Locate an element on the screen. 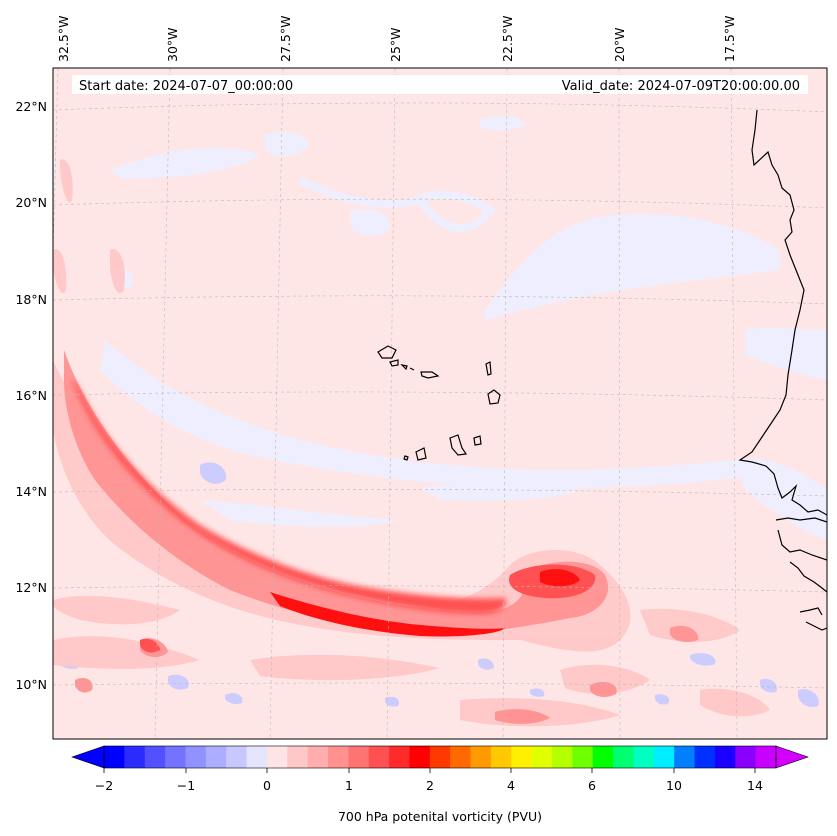  colorbar-ticks is located at coordinates (429, 770).